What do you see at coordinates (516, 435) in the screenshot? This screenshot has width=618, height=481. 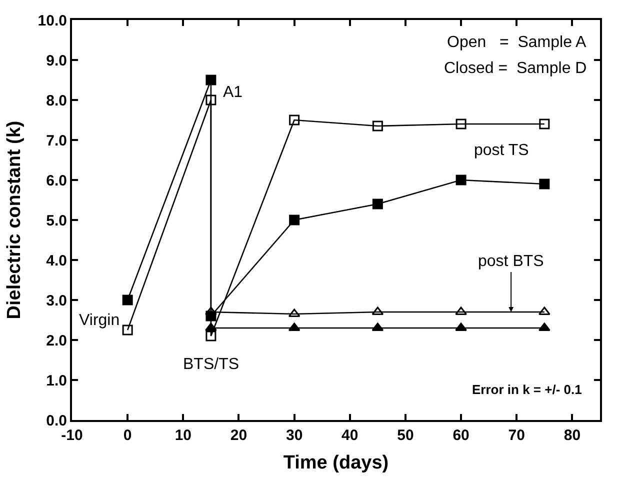 I see `x-tick-label: 70` at bounding box center [516, 435].